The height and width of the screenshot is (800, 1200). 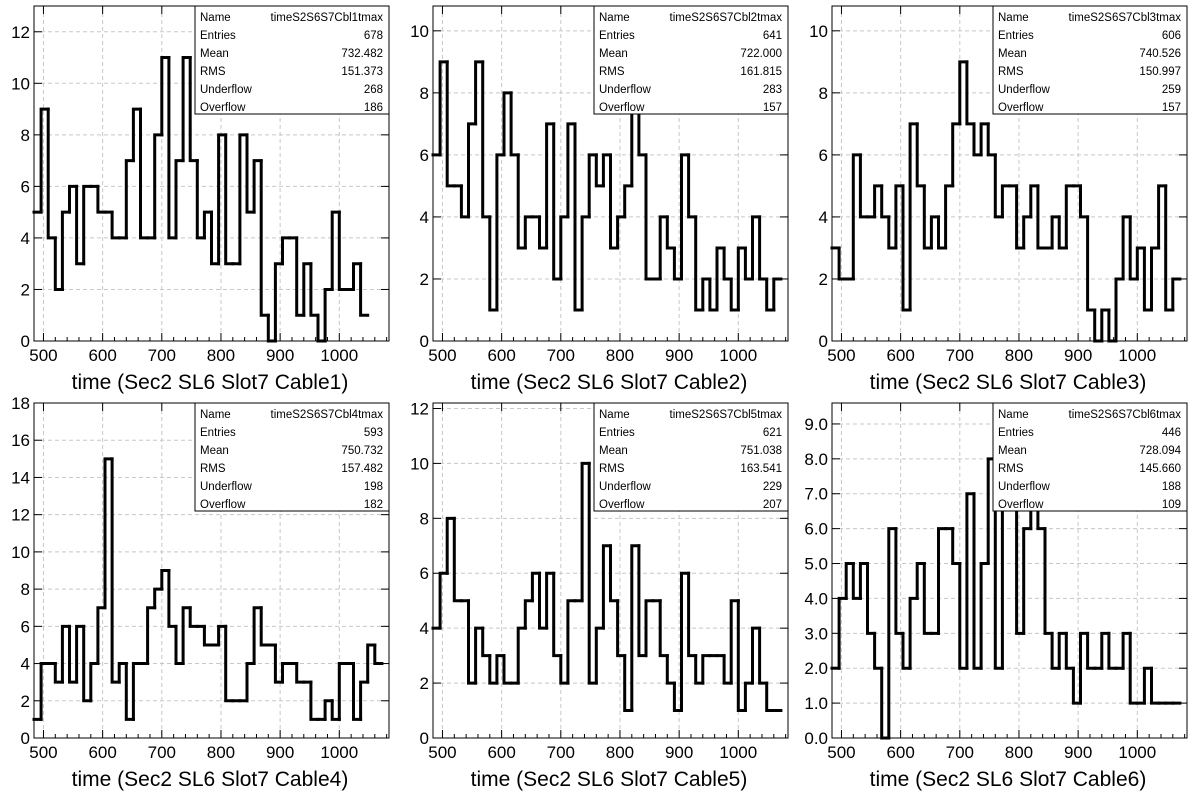 What do you see at coordinates (373, 505) in the screenshot?
I see `stats-value-overflow: 182` at bounding box center [373, 505].